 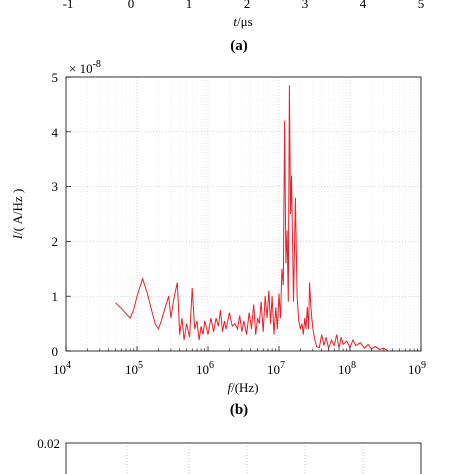 I want to click on top-x-tick-label: -1, so click(x=68, y=5).